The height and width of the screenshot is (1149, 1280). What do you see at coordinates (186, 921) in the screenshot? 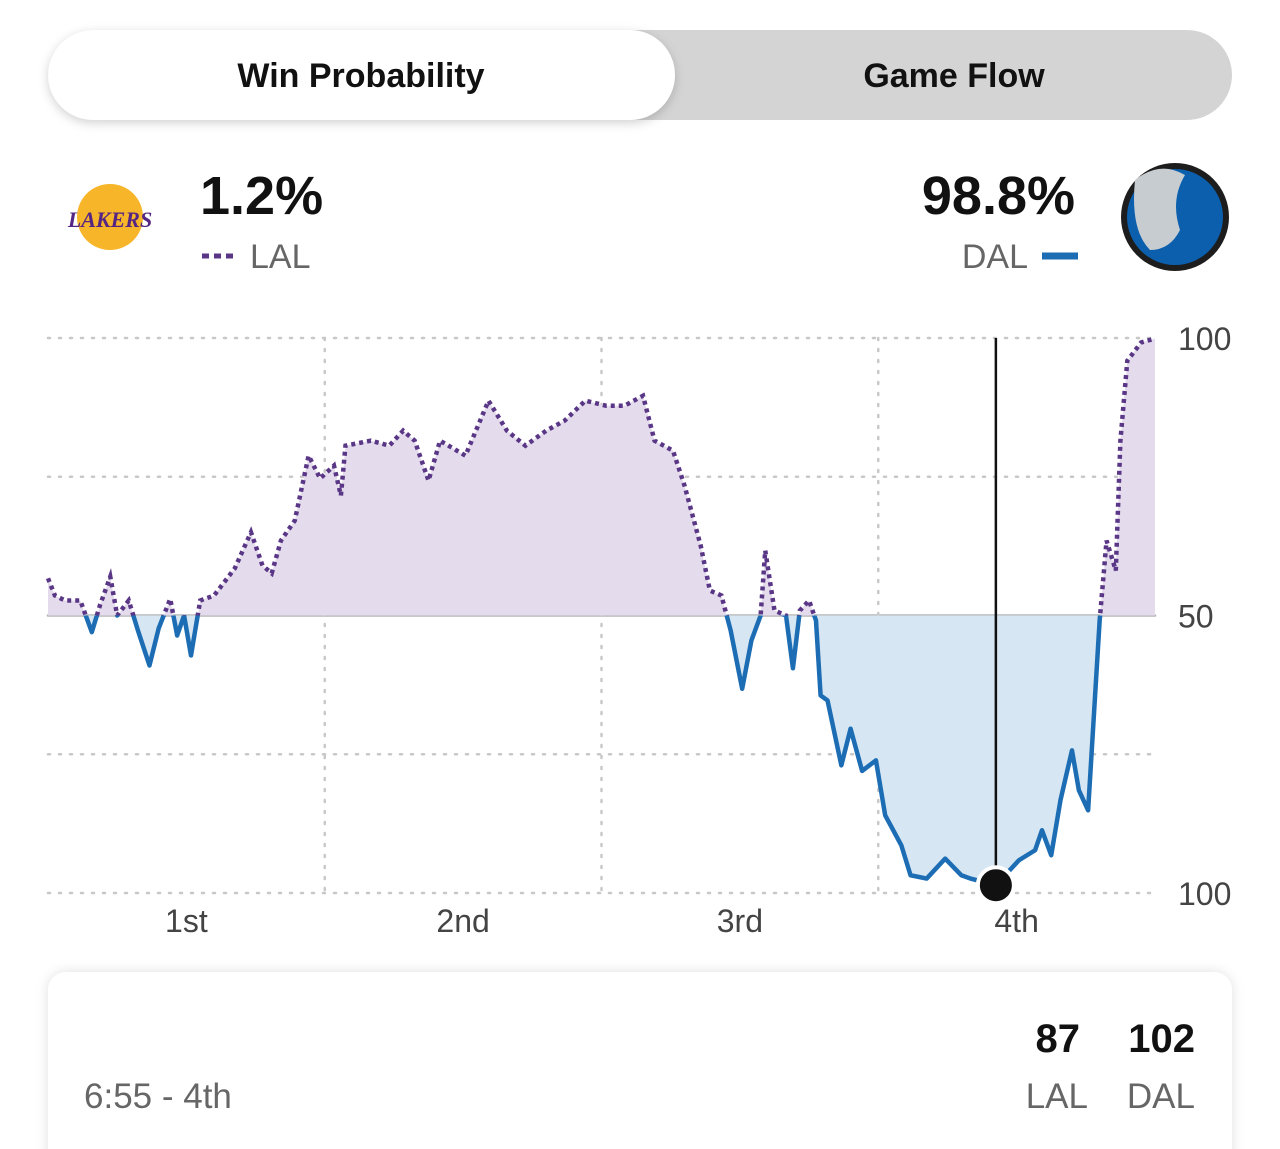
I see `x-tick-label: 1st` at bounding box center [186, 921].